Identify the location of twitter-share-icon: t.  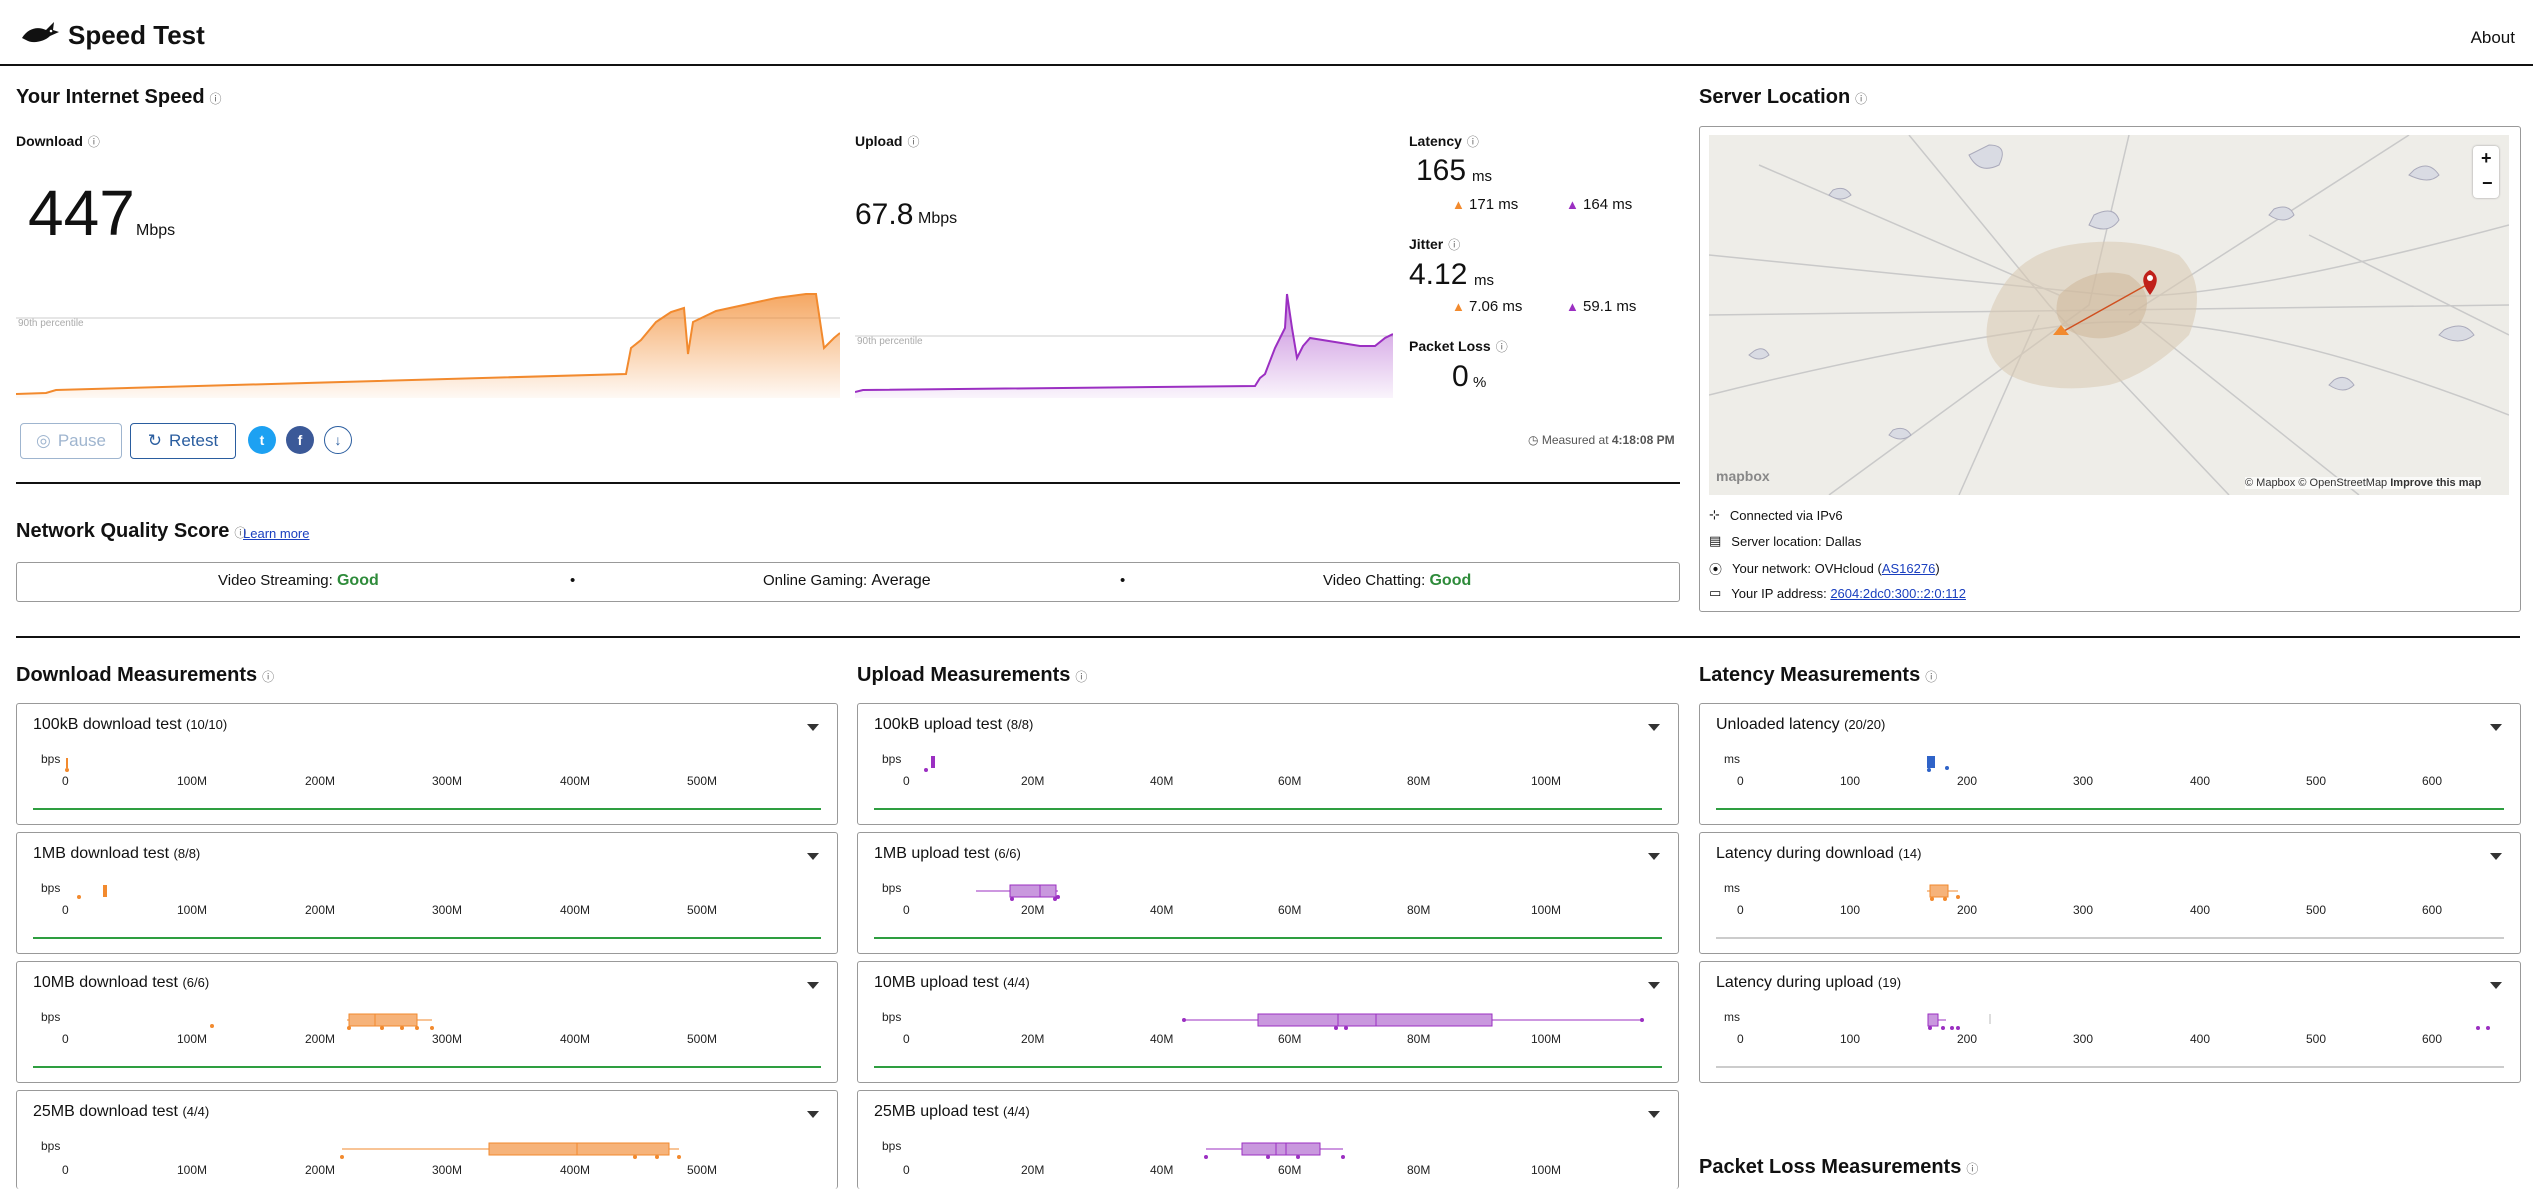
(262, 440).